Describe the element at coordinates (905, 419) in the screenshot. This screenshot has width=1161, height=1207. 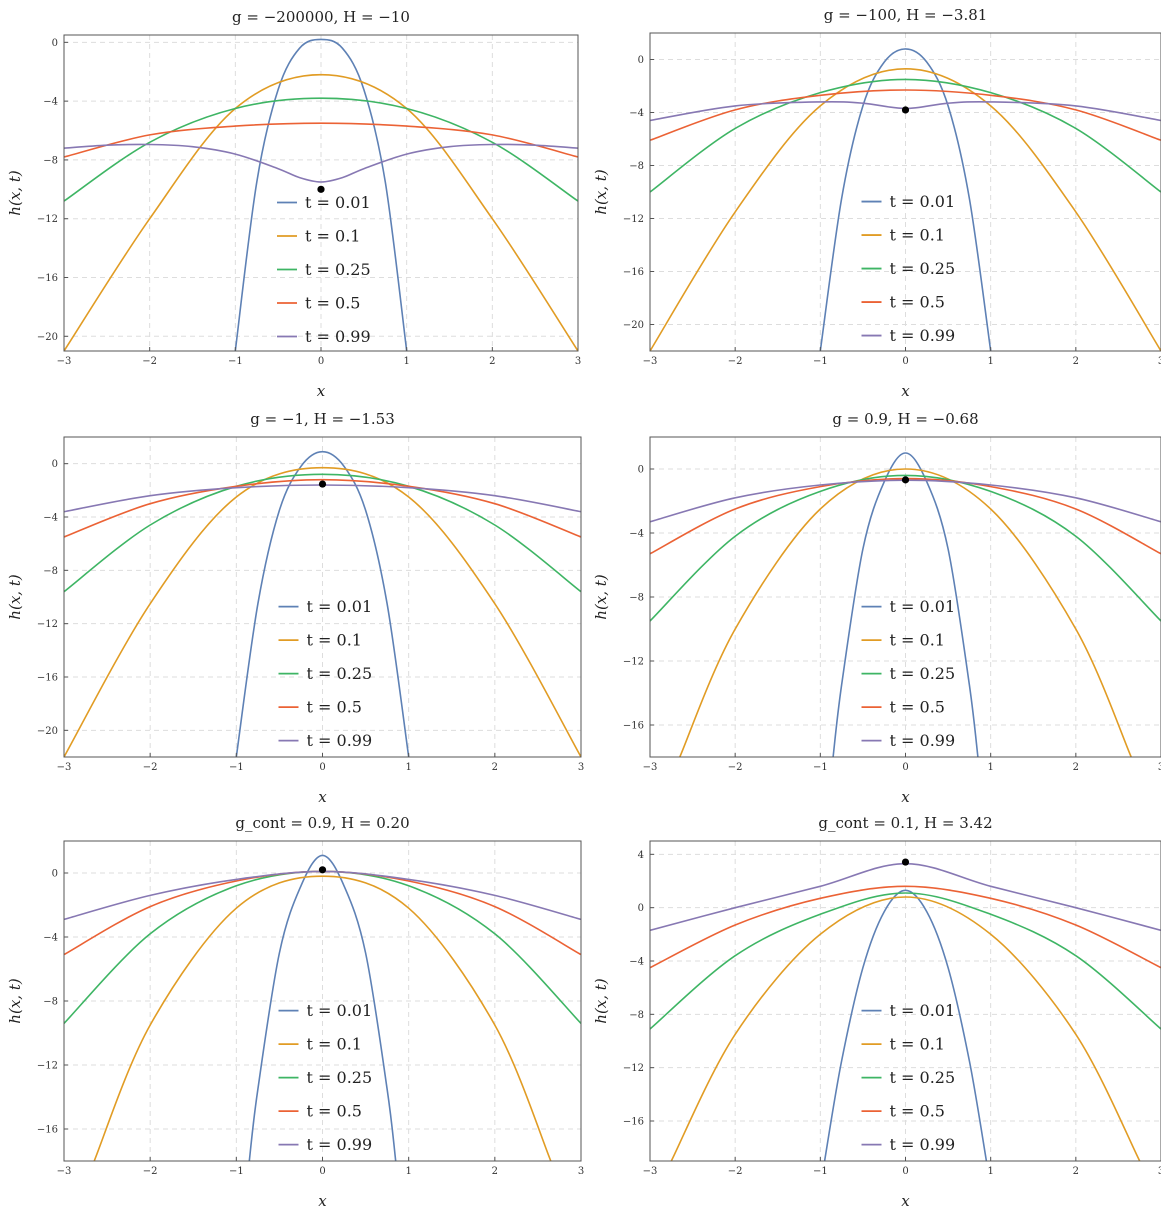
I see `chart-title: g = 0.9, H = −0.68` at that location.